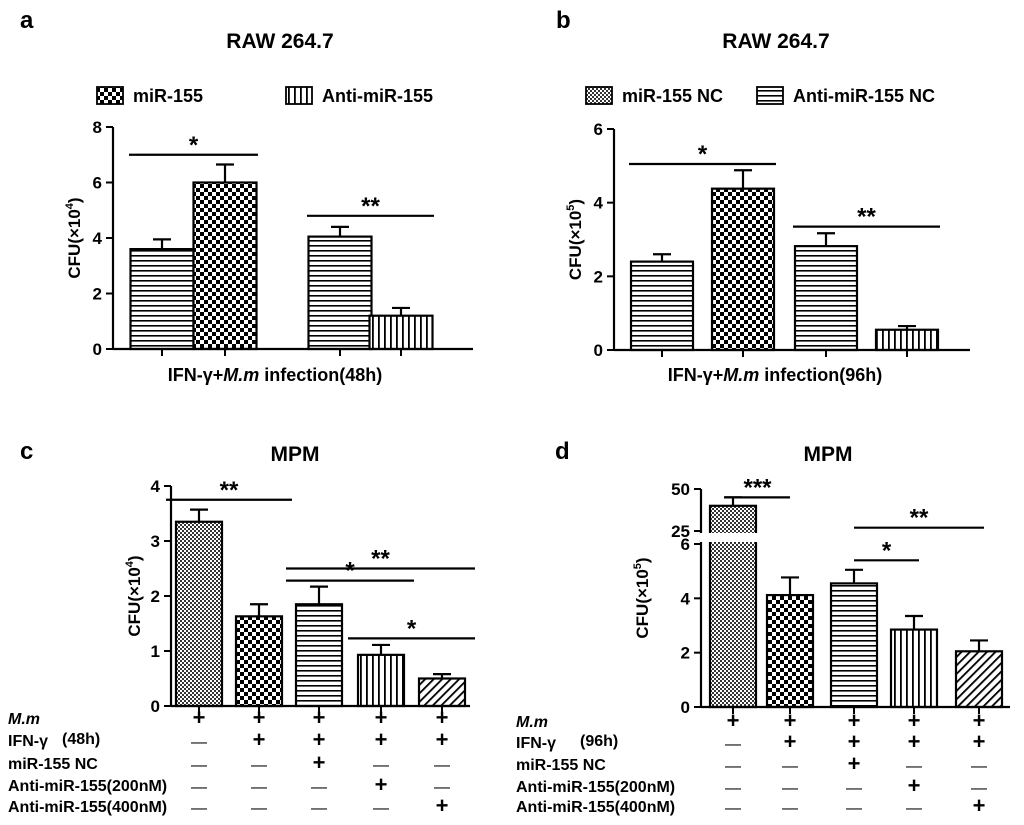 This screenshot has width=1024, height=825. I want to click on x-axis-label: IFN-γ+M.m infection(96h), so click(775, 375).